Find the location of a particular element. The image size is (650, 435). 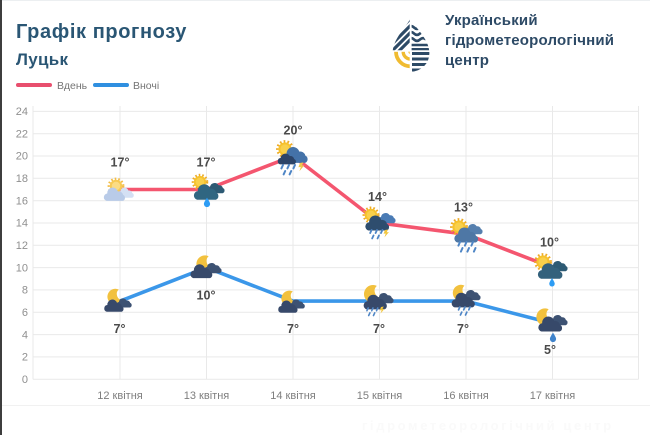

svg-text: 20° is located at coordinates (293, 131).